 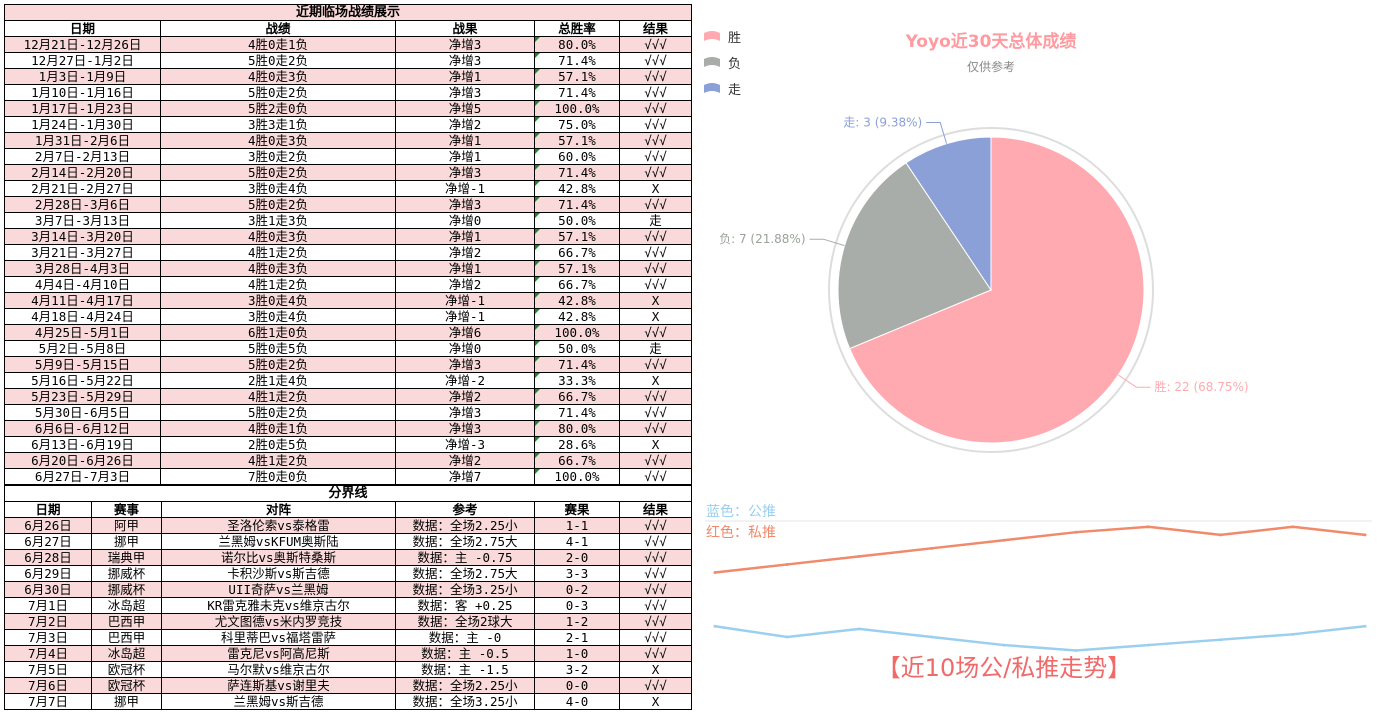 What do you see at coordinates (348, 156) in the screenshot?
I see `table-row: 2月7日-2月13日 3胜0走2负 净增1 60.0% √√√` at bounding box center [348, 156].